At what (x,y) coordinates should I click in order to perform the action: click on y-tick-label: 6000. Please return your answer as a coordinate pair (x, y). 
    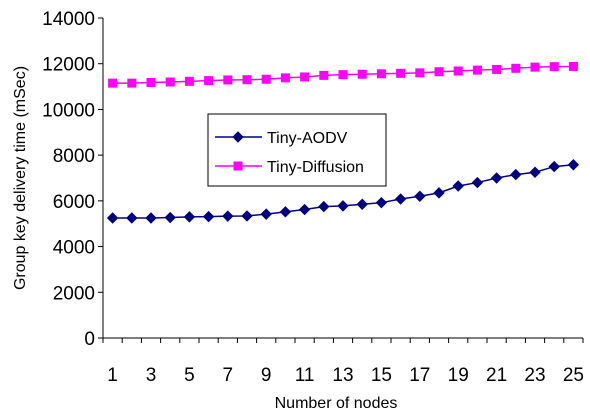
    Looking at the image, I should click on (74, 202).